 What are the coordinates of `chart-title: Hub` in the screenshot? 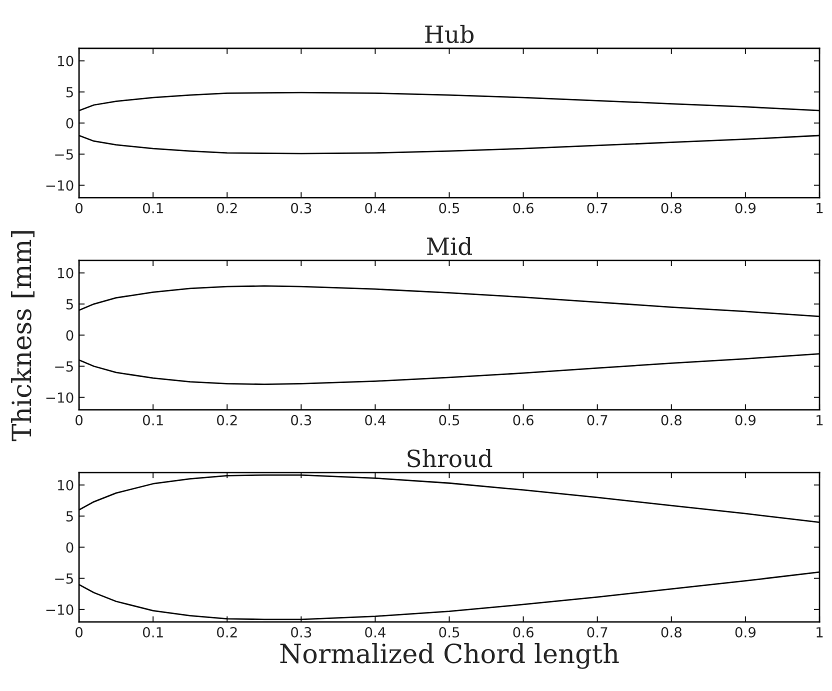 It's located at (449, 34).